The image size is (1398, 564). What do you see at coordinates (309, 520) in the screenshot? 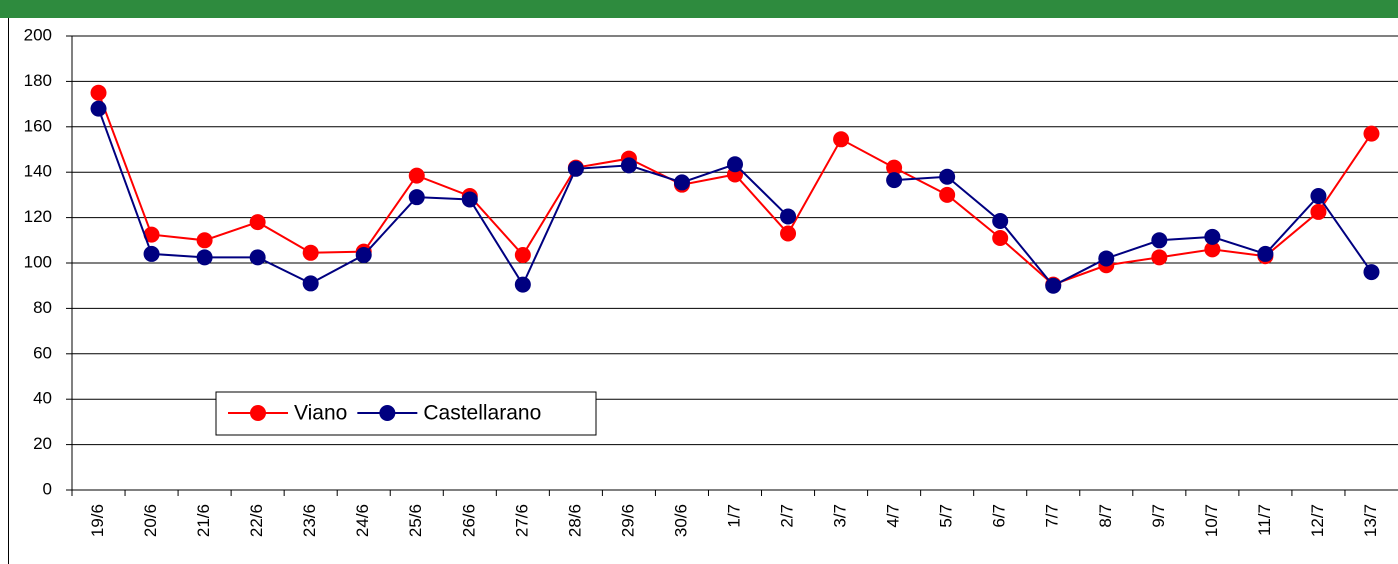
I see `x-tick-label: 23/6` at bounding box center [309, 520].